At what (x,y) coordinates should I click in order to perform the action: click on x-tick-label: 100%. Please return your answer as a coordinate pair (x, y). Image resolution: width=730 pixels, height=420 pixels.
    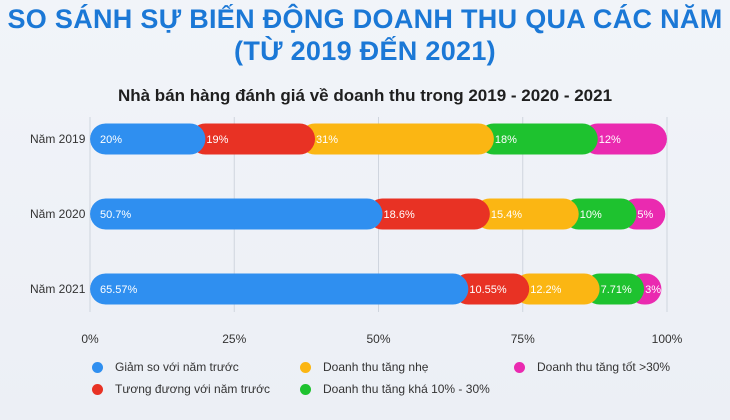
    Looking at the image, I should click on (667, 339).